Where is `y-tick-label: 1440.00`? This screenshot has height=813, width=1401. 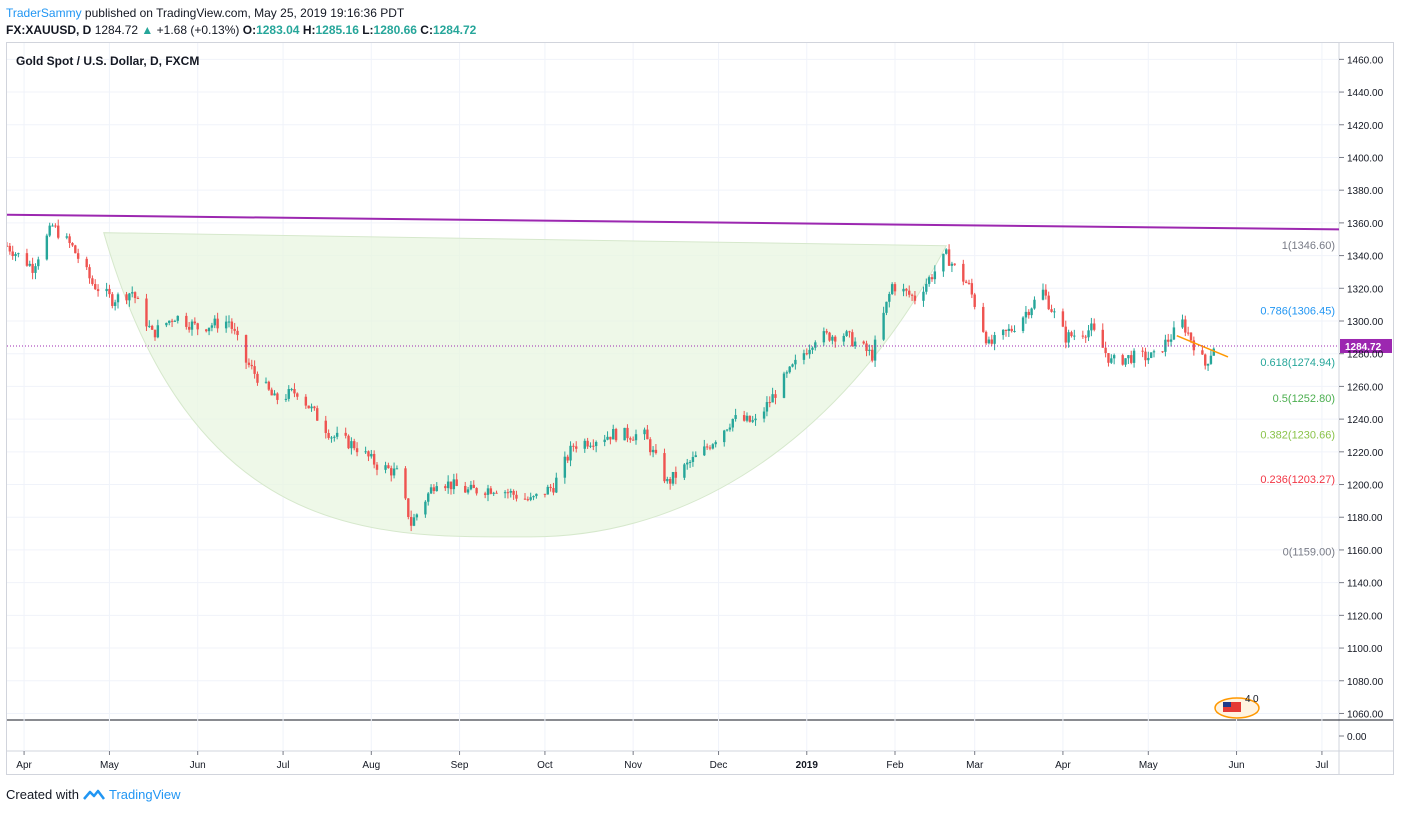 y-tick-label: 1440.00 is located at coordinates (1365, 93).